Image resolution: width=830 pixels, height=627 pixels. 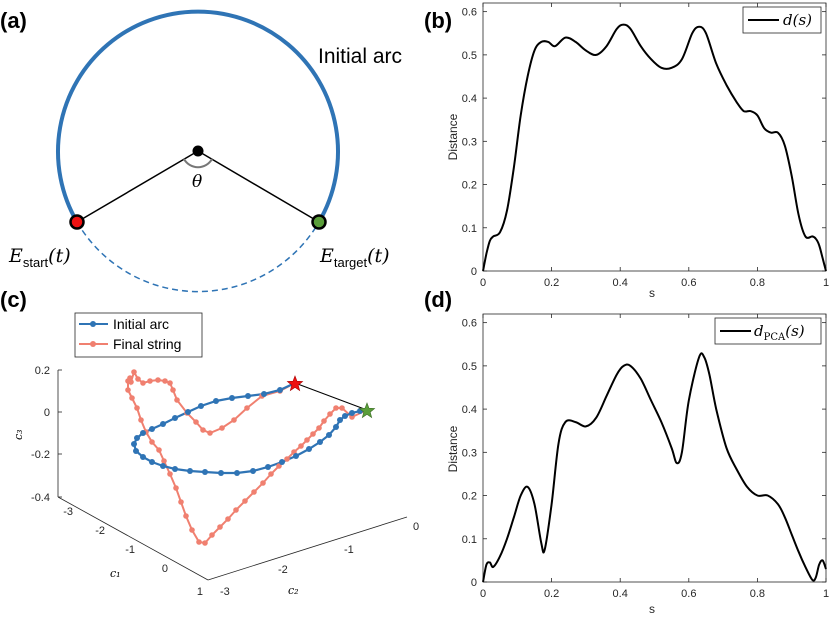 What do you see at coordinates (469, 324) in the screenshot?
I see `y-tick-label: 0.6` at bounding box center [469, 324].